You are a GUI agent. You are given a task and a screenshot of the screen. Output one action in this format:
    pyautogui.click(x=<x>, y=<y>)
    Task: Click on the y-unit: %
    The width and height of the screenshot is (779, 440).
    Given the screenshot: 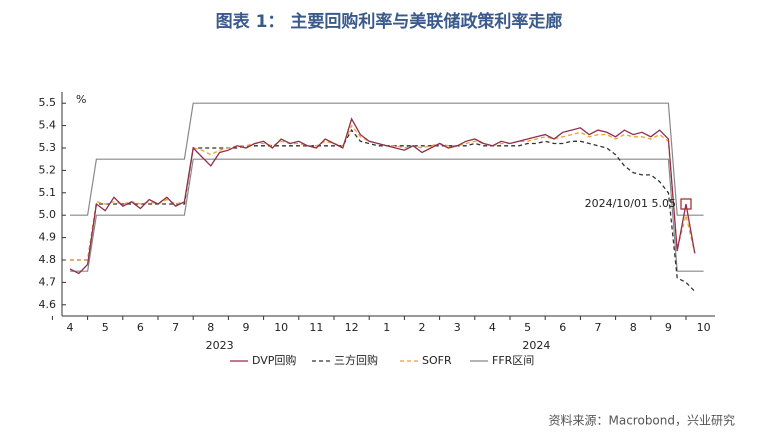 What is the action you would take?
    pyautogui.click(x=81, y=99)
    